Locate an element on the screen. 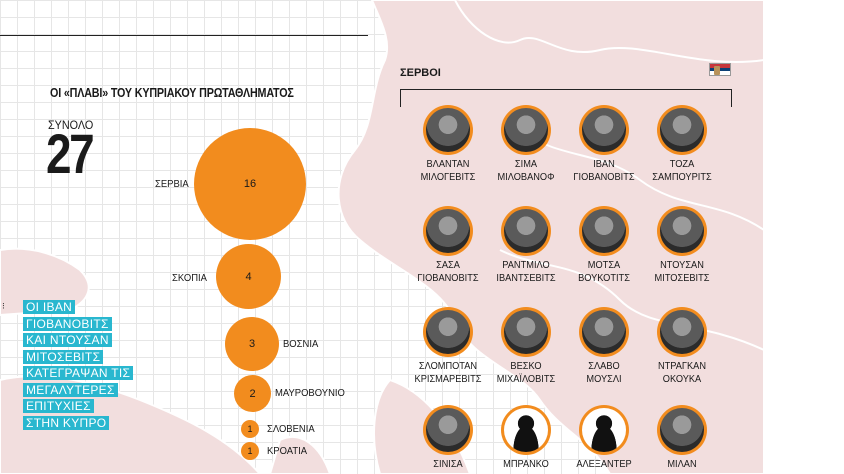 This screenshot has height=474, width=844. player-card: ΣΑΣΑ ΓΙΟΒΑΝΟΒΙΤΣ is located at coordinates (448, 245).